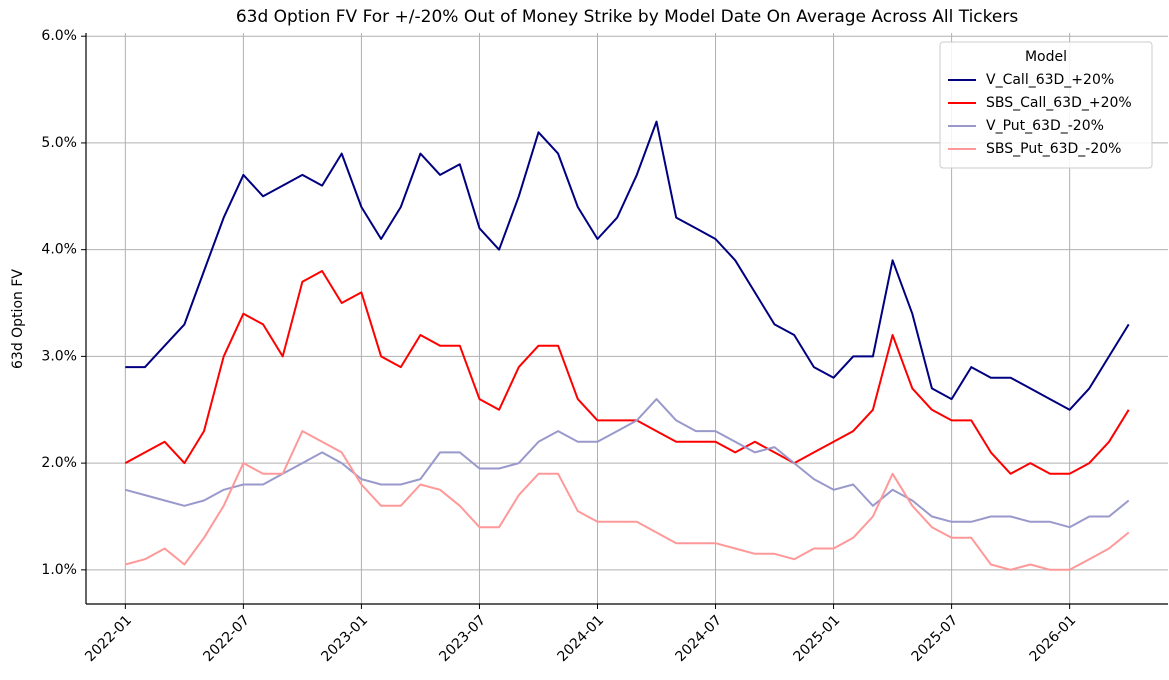 This screenshot has width=1169, height=680. What do you see at coordinates (344, 638) in the screenshot?
I see `x-tick-label: 2023-01` at bounding box center [344, 638].